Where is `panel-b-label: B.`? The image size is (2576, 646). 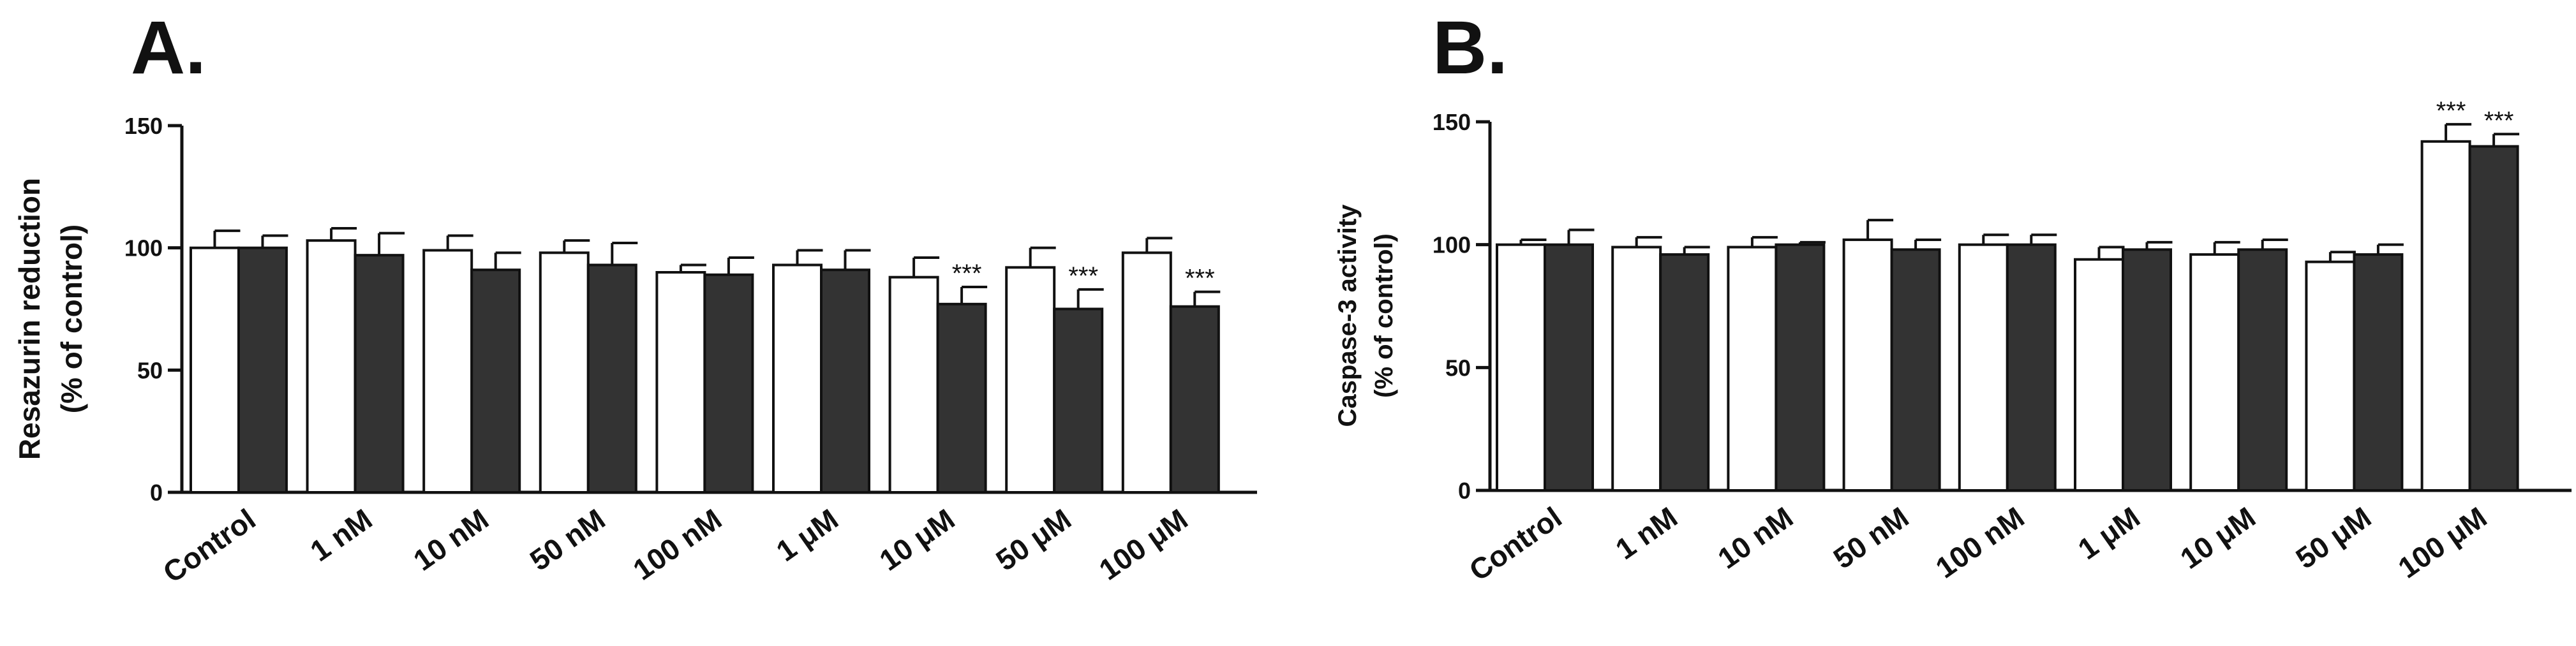
panel-b-label: B. is located at coordinates (1470, 48).